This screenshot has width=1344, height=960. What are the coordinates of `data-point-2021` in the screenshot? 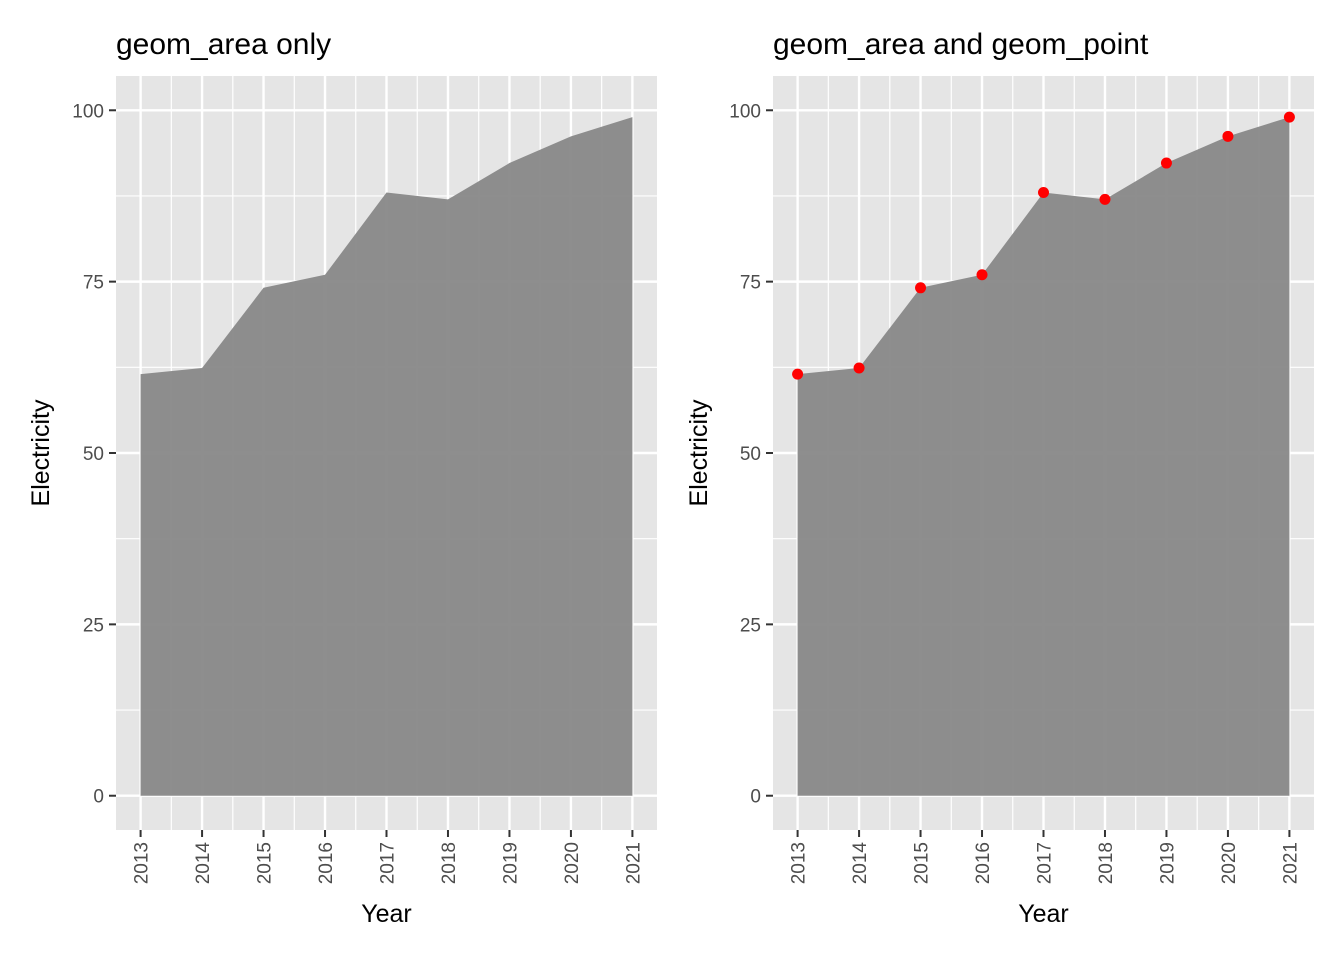 It's located at (1289, 117).